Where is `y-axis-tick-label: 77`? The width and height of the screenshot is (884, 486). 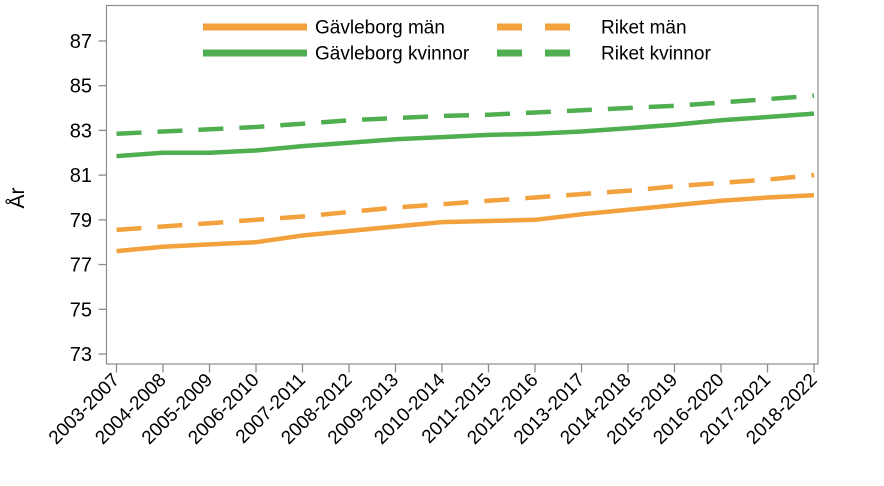 y-axis-tick-label: 77 is located at coordinates (81, 266).